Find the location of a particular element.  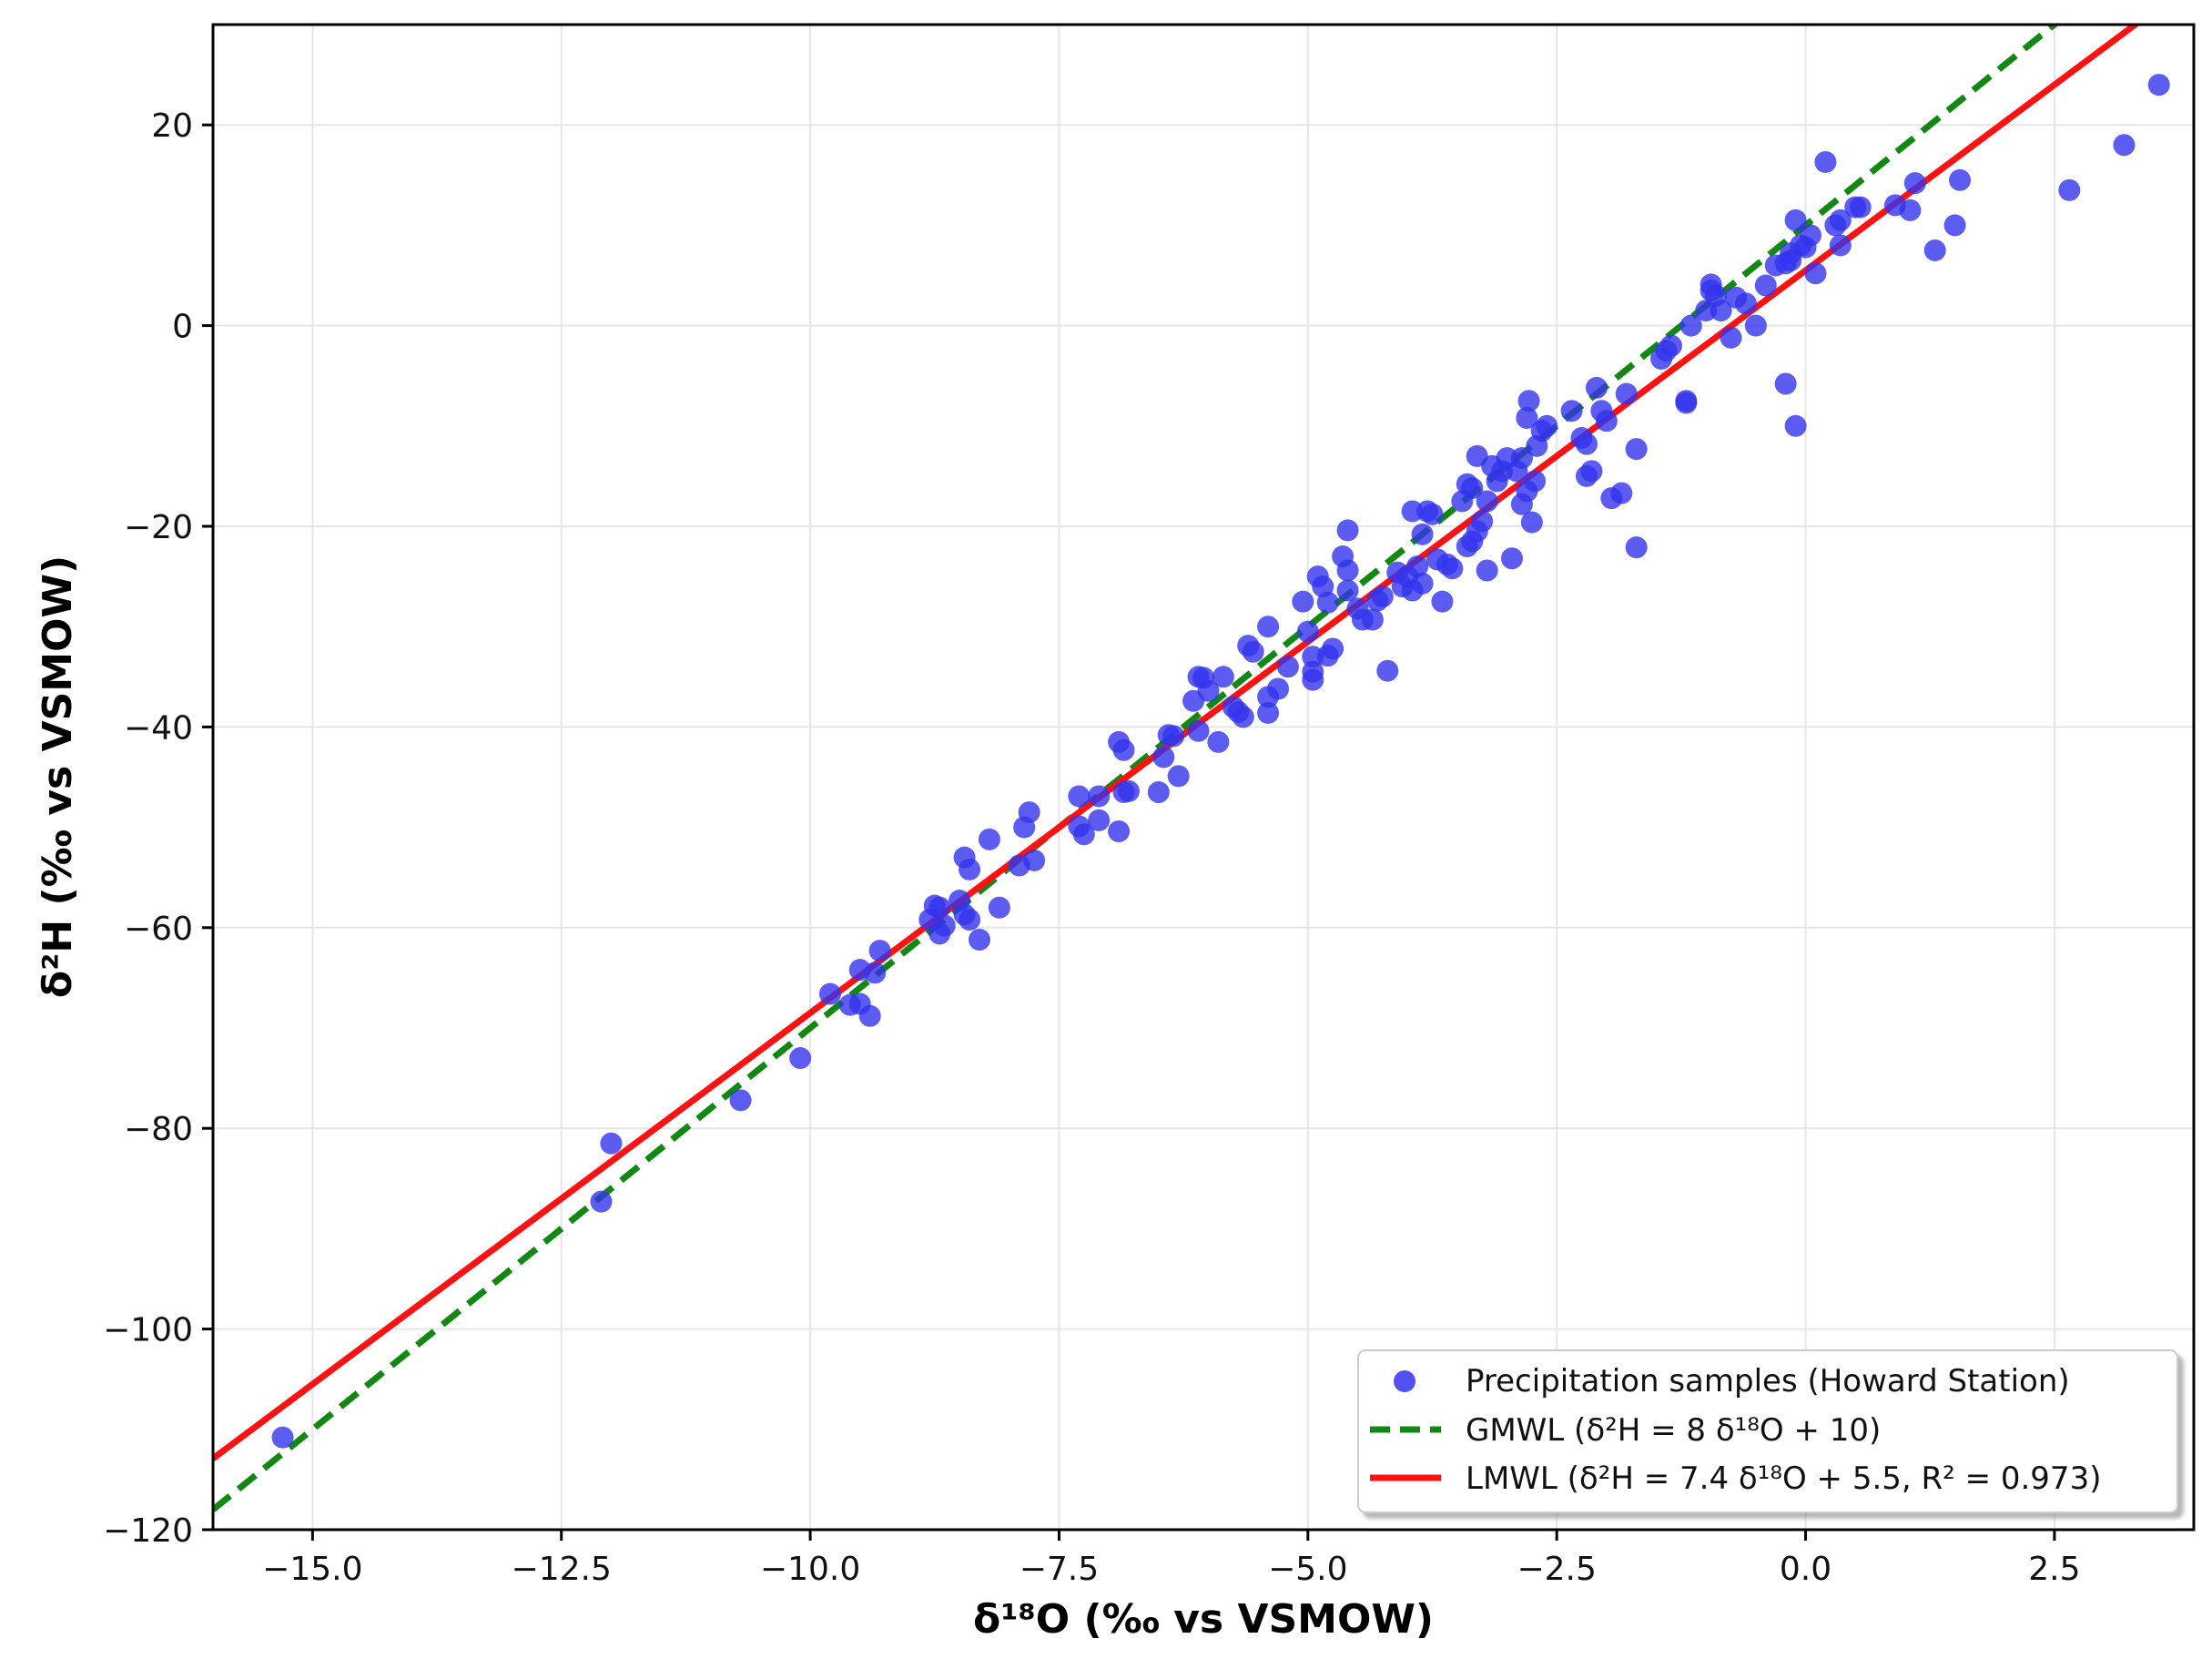

y-tick-label: −40 is located at coordinates (158, 728).